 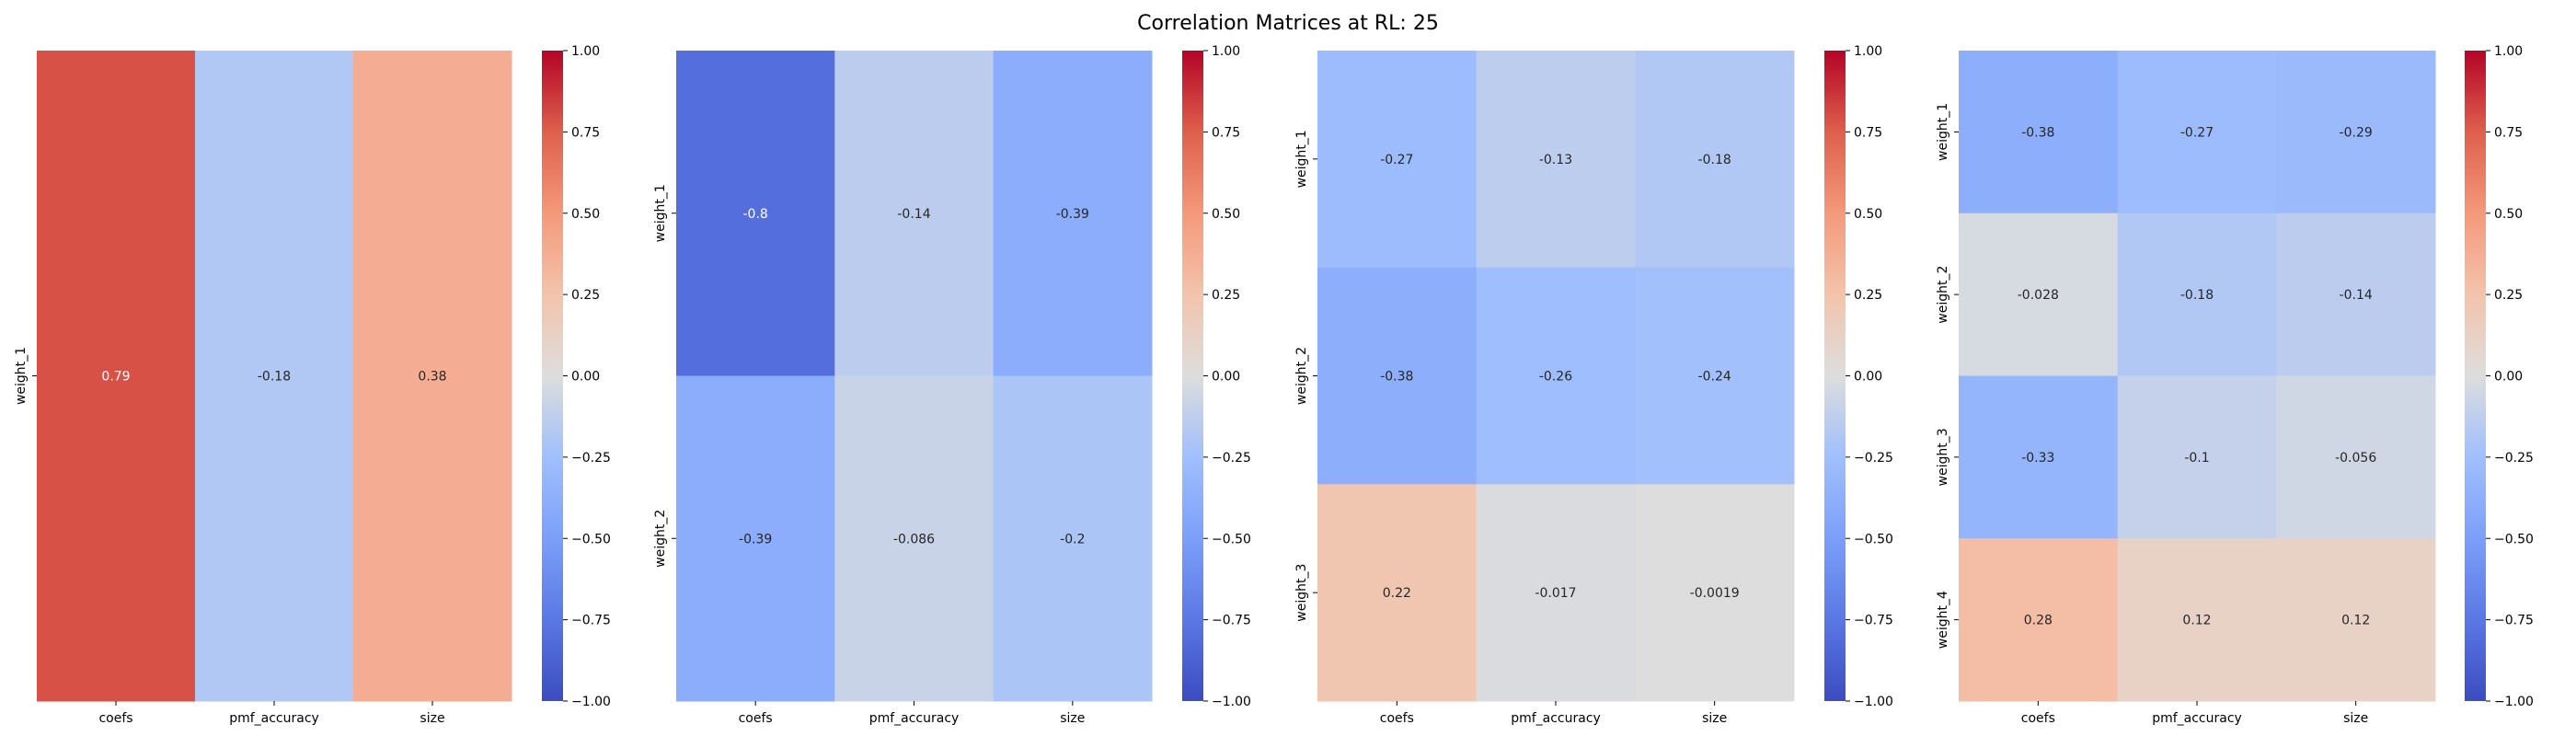 What do you see at coordinates (755, 214) in the screenshot?
I see `cell-value-label: -0.8` at bounding box center [755, 214].